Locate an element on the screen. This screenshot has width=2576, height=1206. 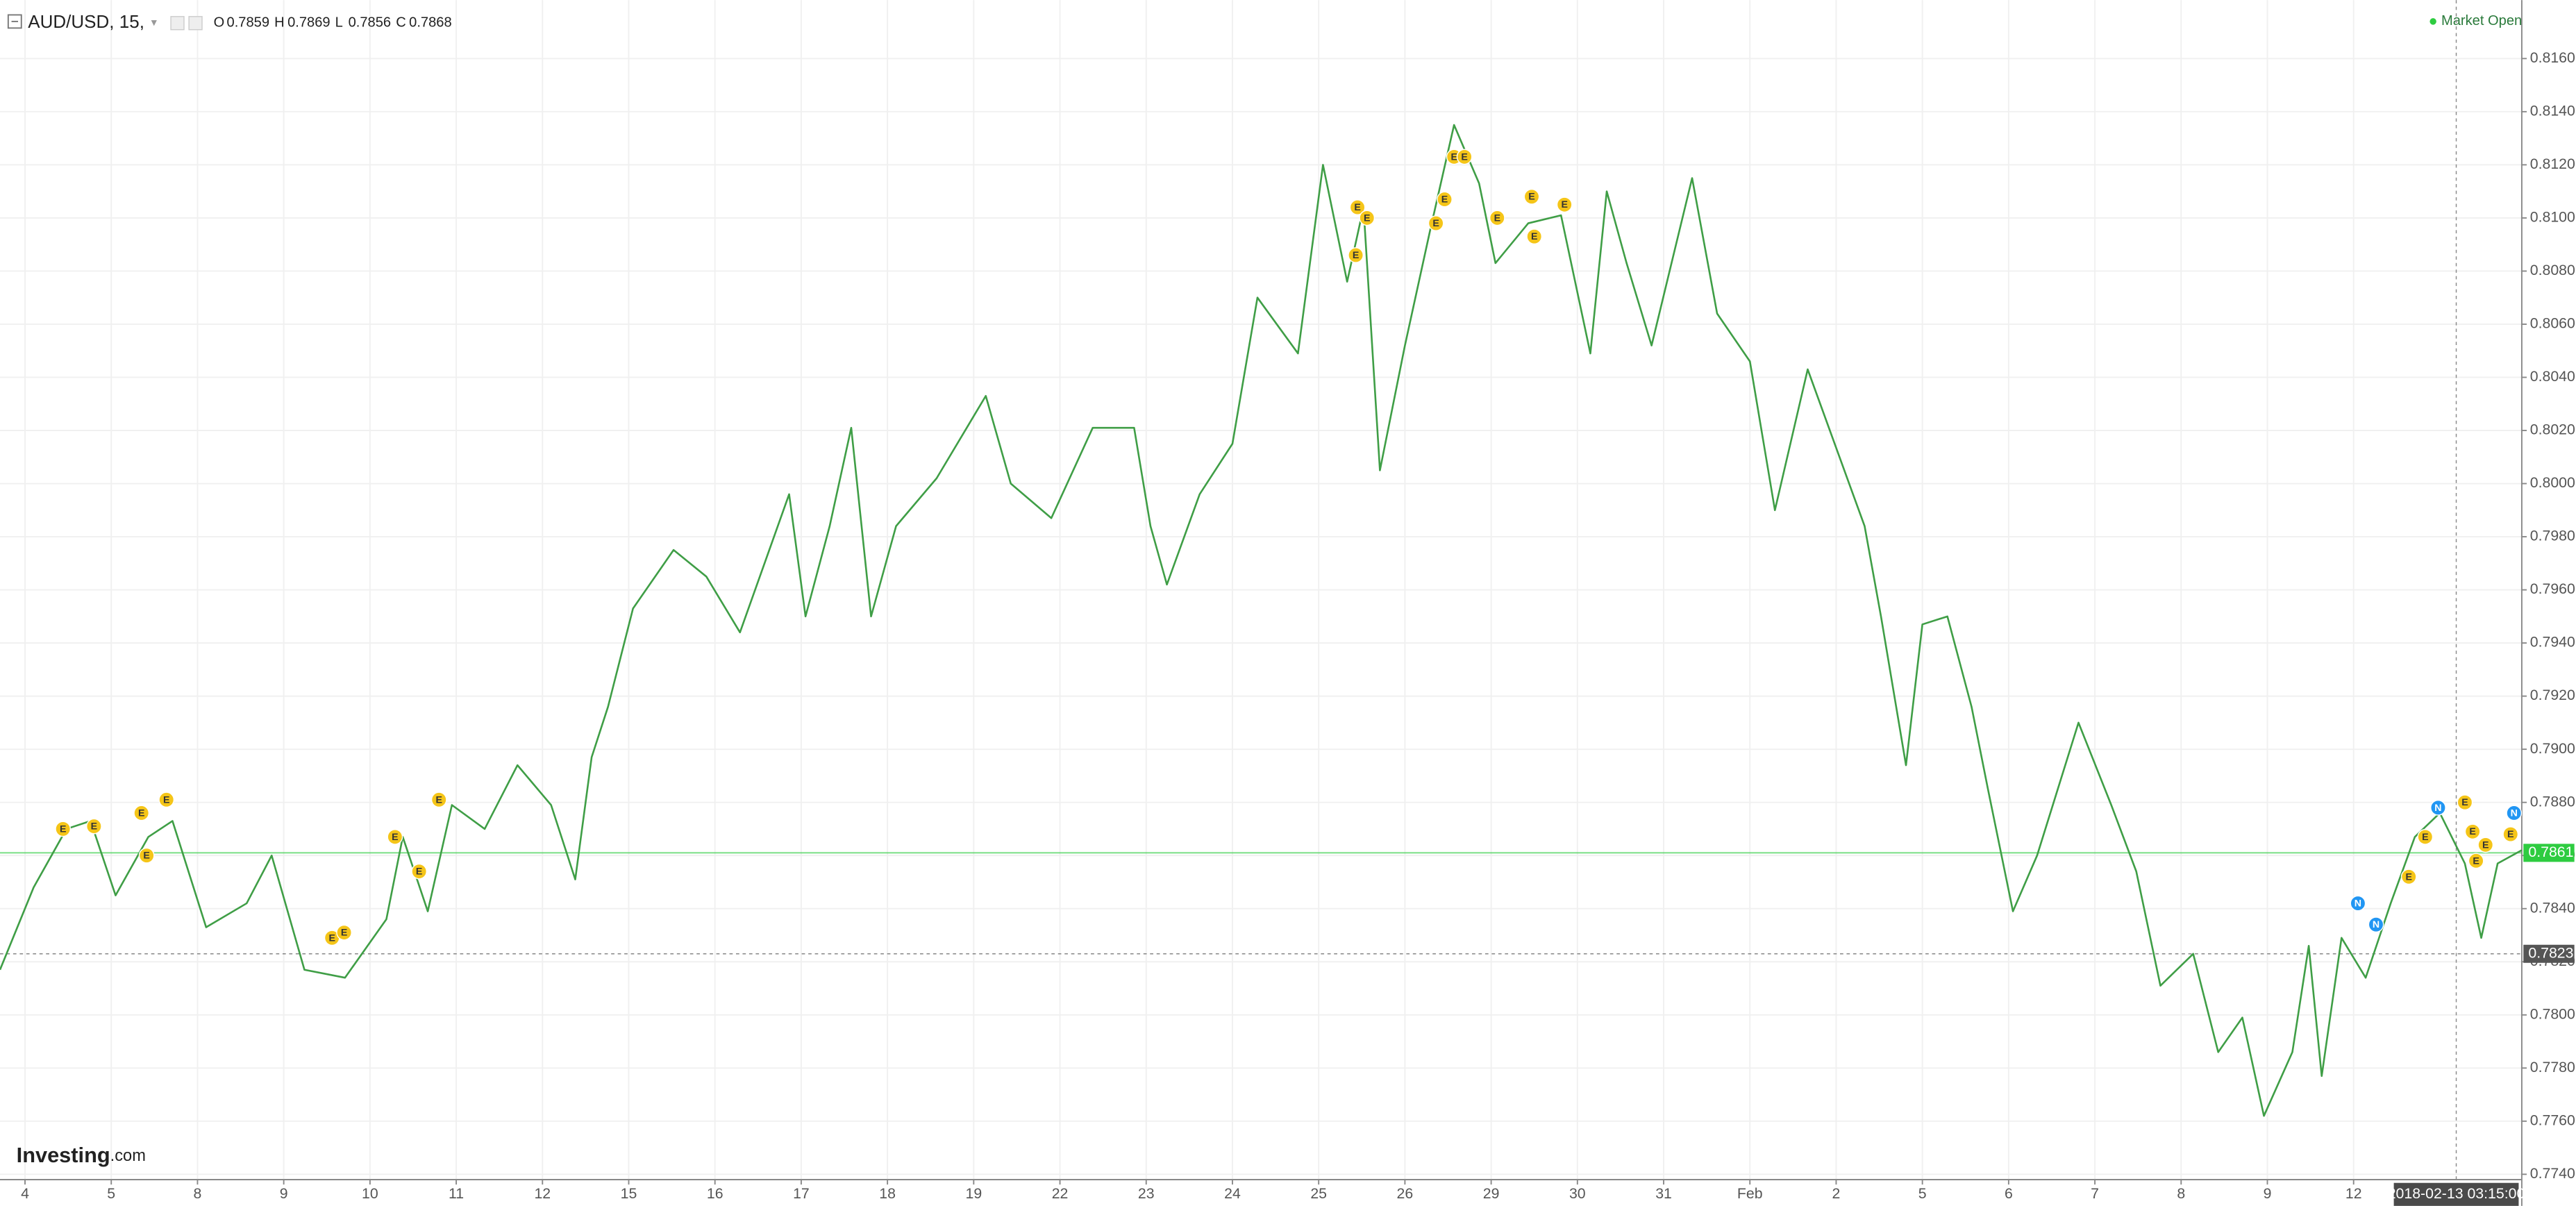
y-tick-label: 0.8080 is located at coordinates (2552, 270).